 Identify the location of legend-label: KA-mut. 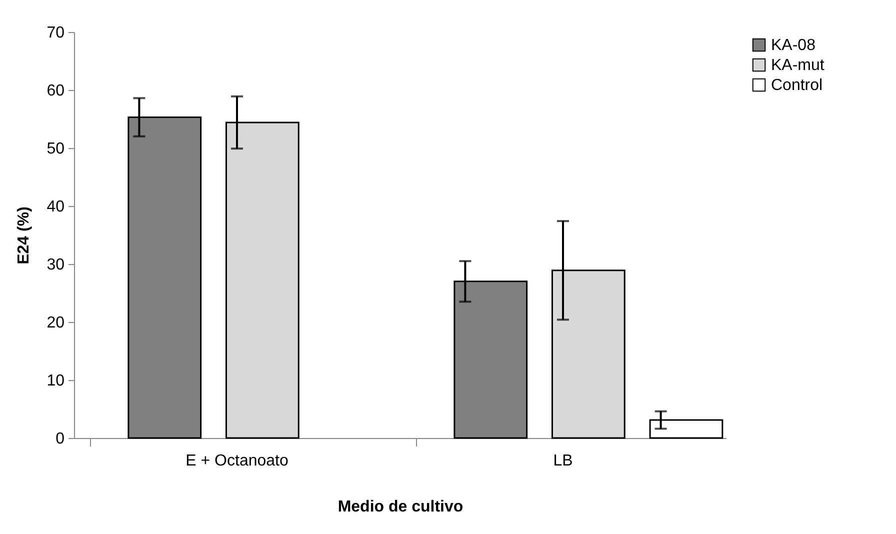
(798, 65).